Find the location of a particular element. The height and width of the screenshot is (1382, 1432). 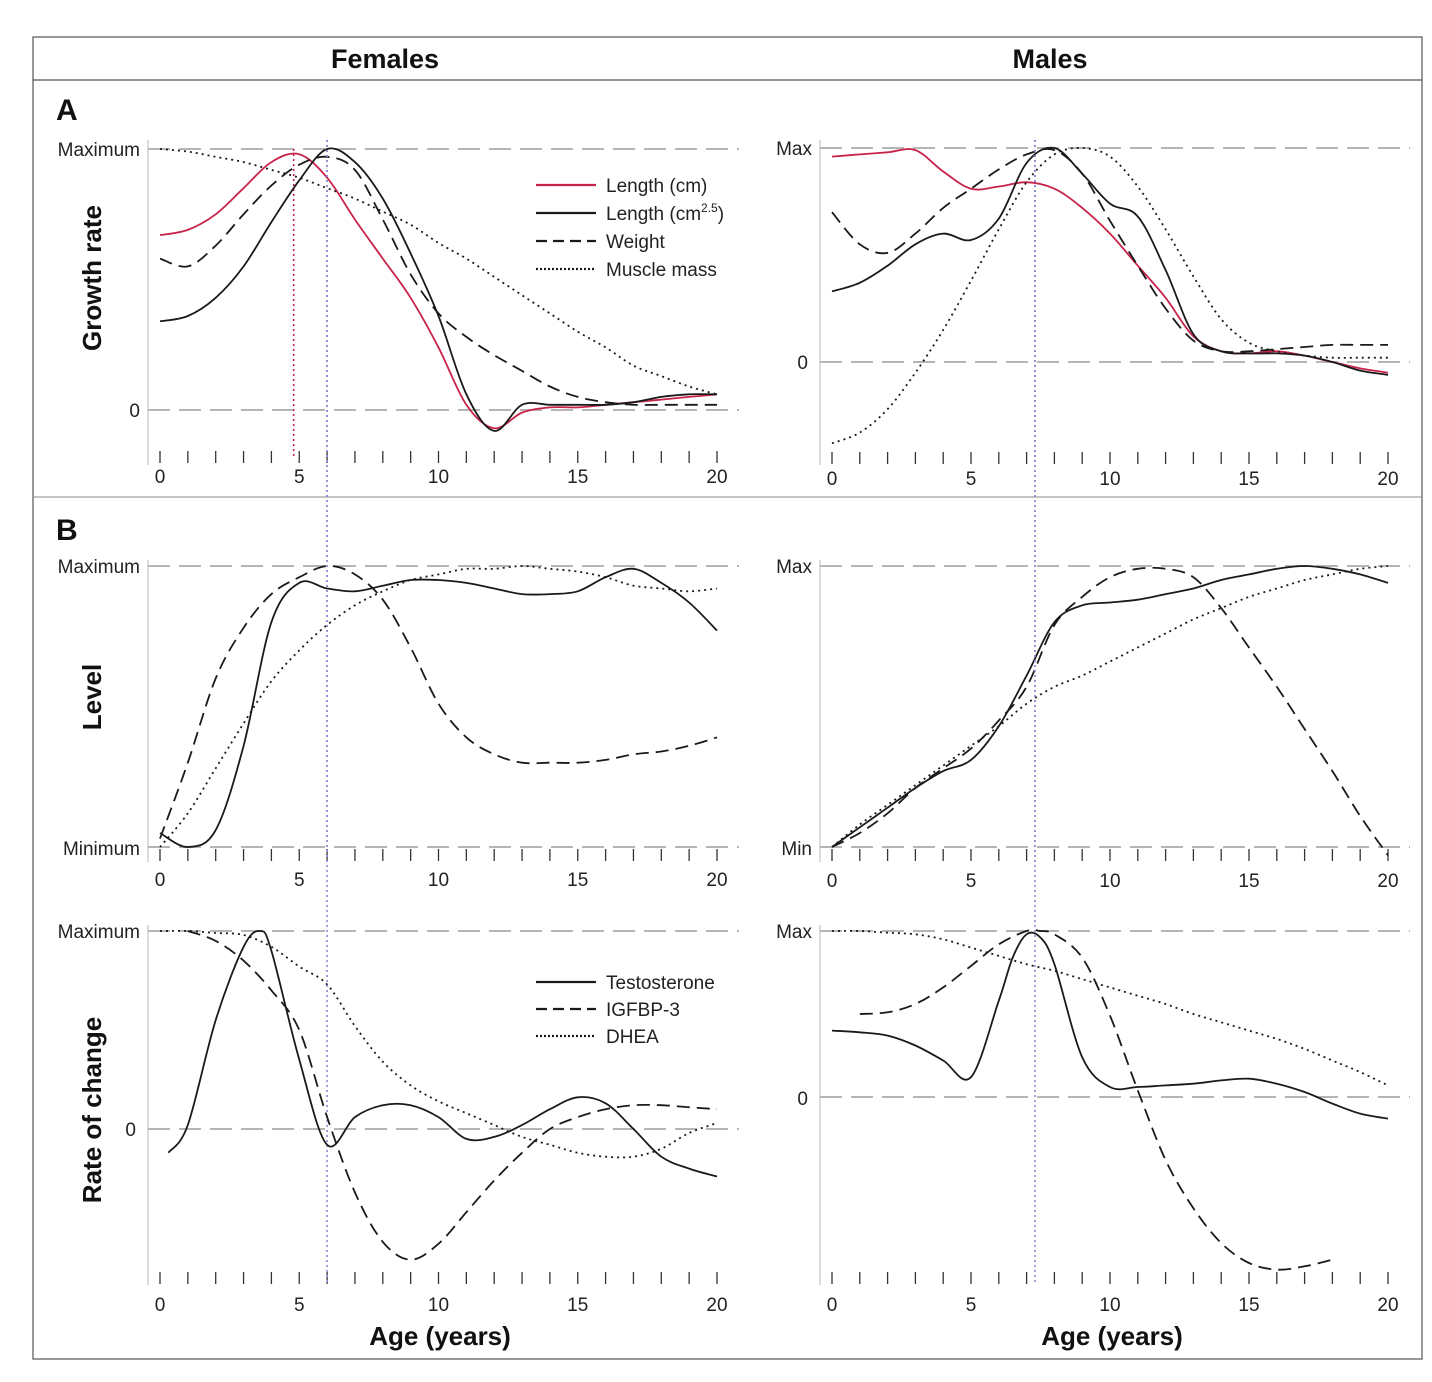

legend-superscript: 2.5 is located at coordinates (709, 208).